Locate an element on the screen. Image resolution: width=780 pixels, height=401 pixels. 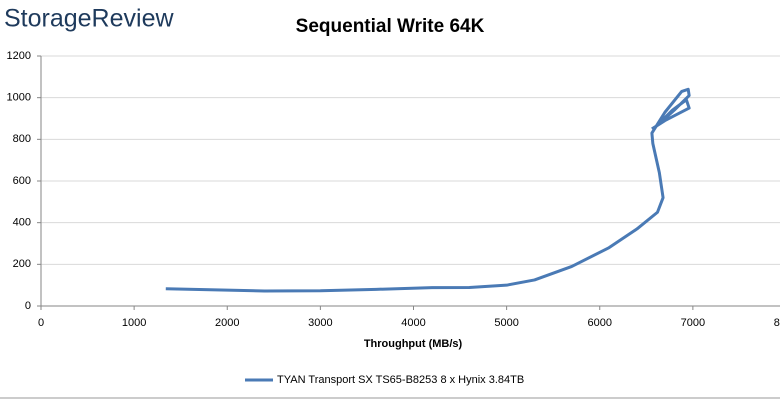
y-tick-label: 1200 is located at coordinates (19, 56).